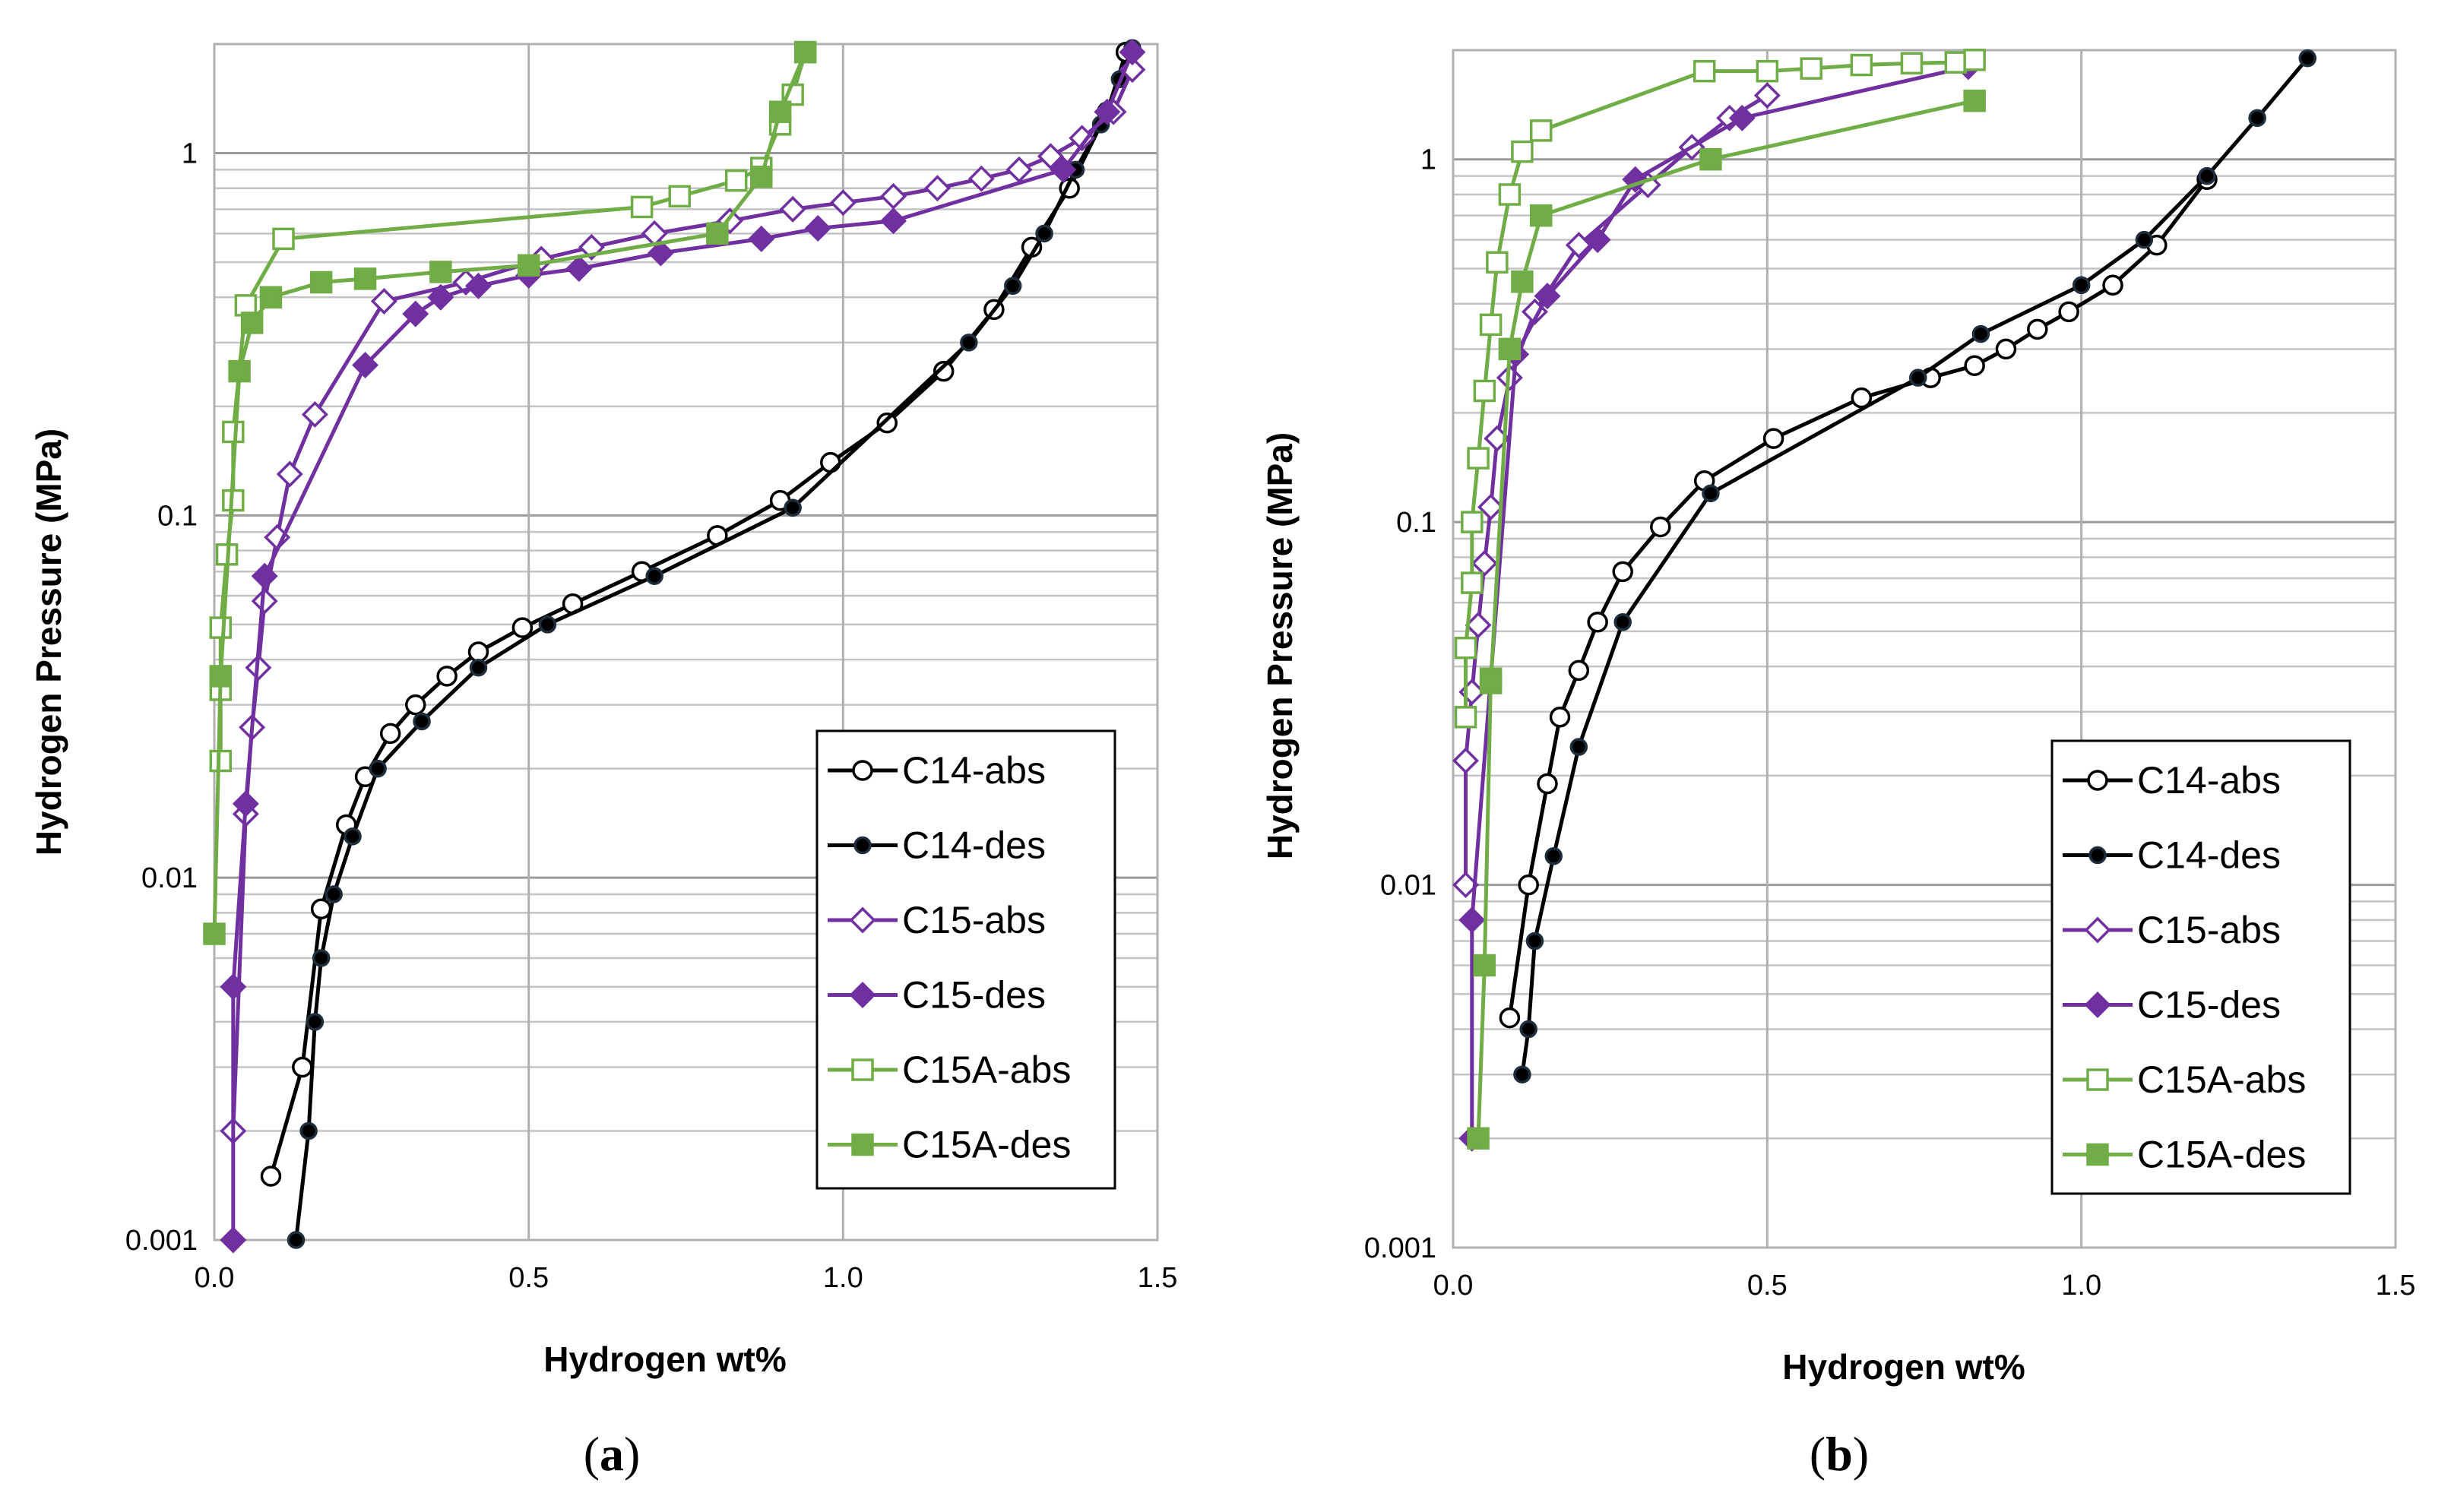 Image resolution: width=2451 pixels, height=1512 pixels. Describe the element at coordinates (937, 845) in the screenshot. I see `panel-a-legend-item-c14-des: C14-des` at that location.